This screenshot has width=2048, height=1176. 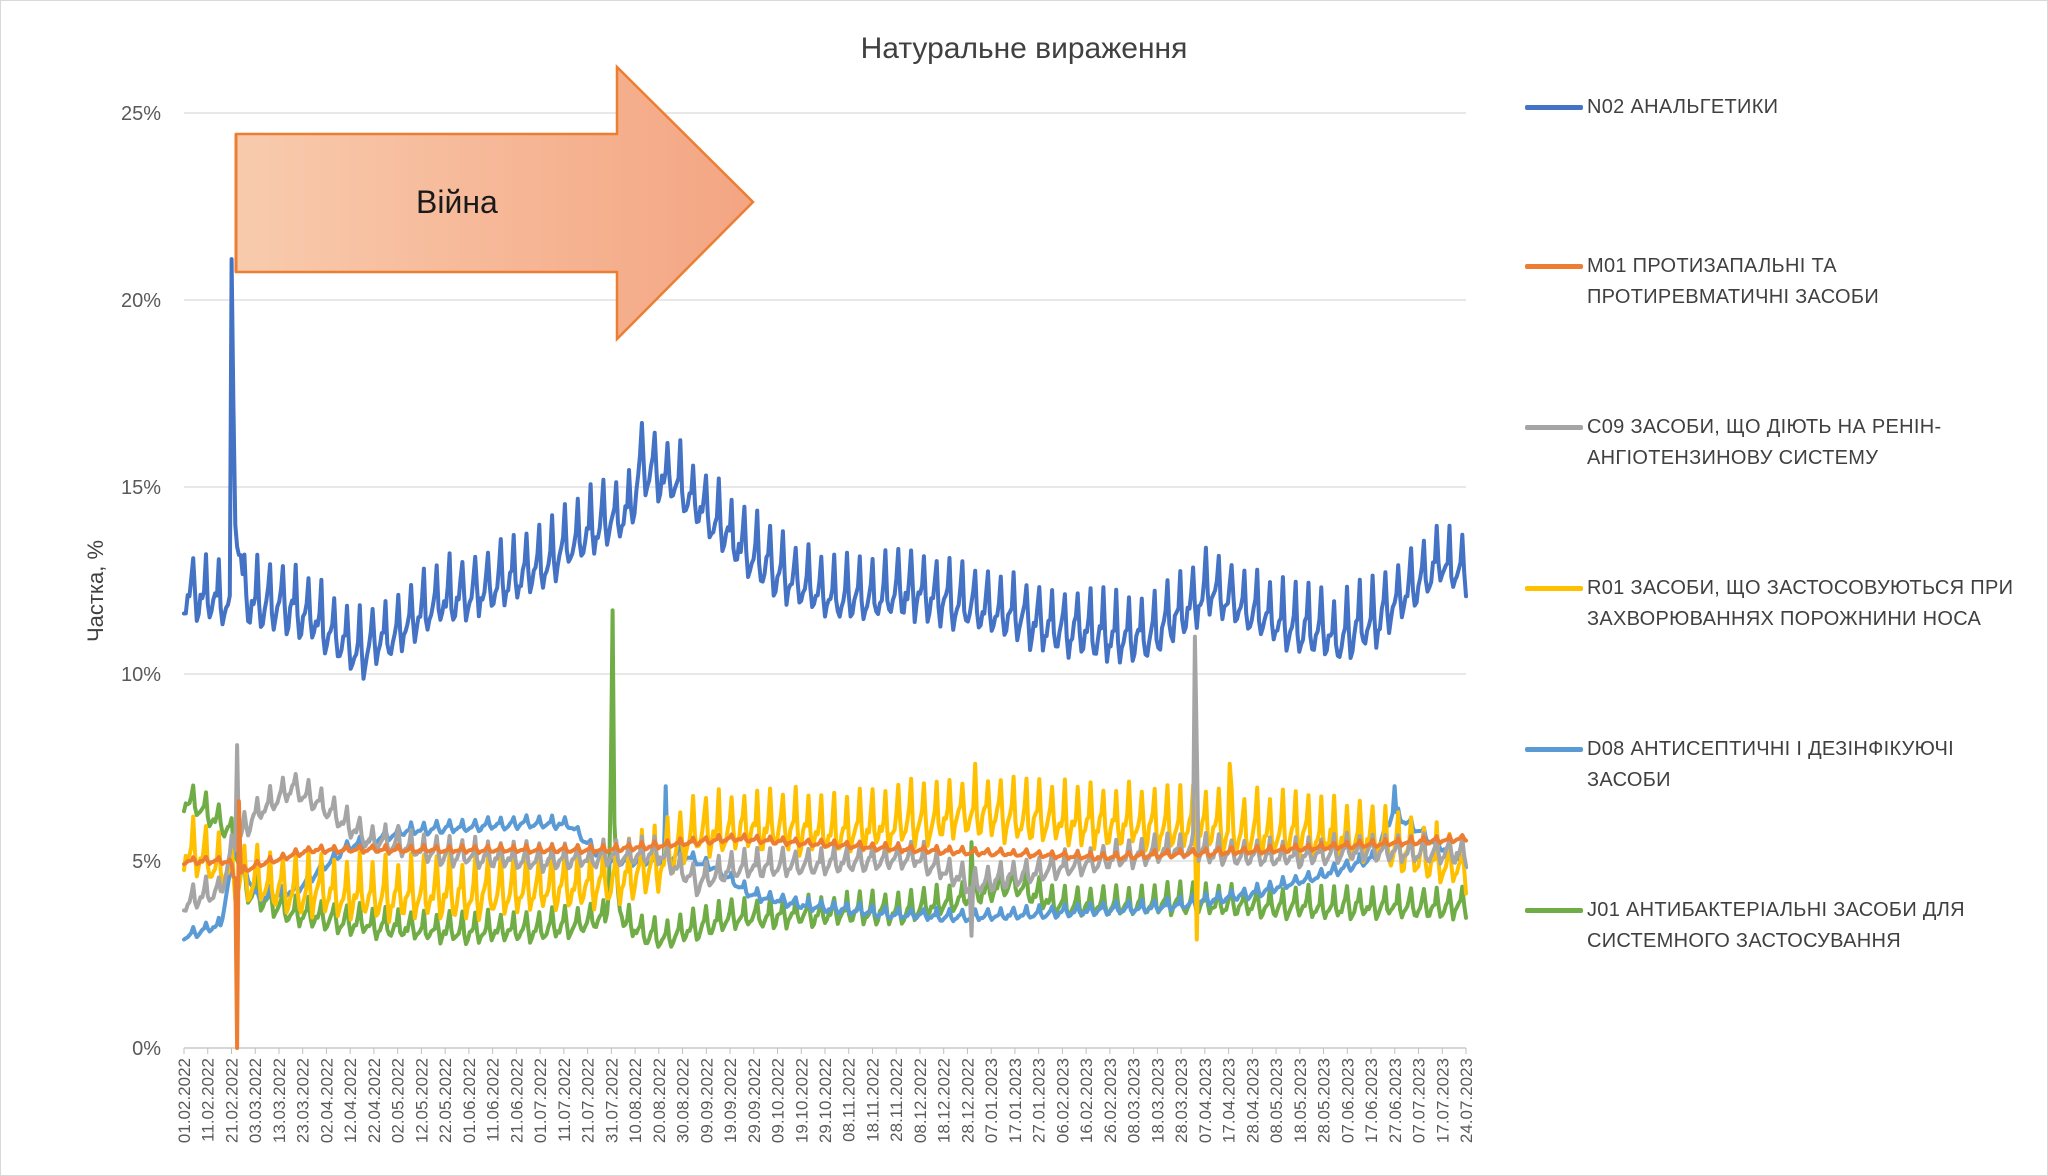 What do you see at coordinates (1062, 1100) in the screenshot?
I see `x-tick-label: 06.02.2023` at bounding box center [1062, 1100].